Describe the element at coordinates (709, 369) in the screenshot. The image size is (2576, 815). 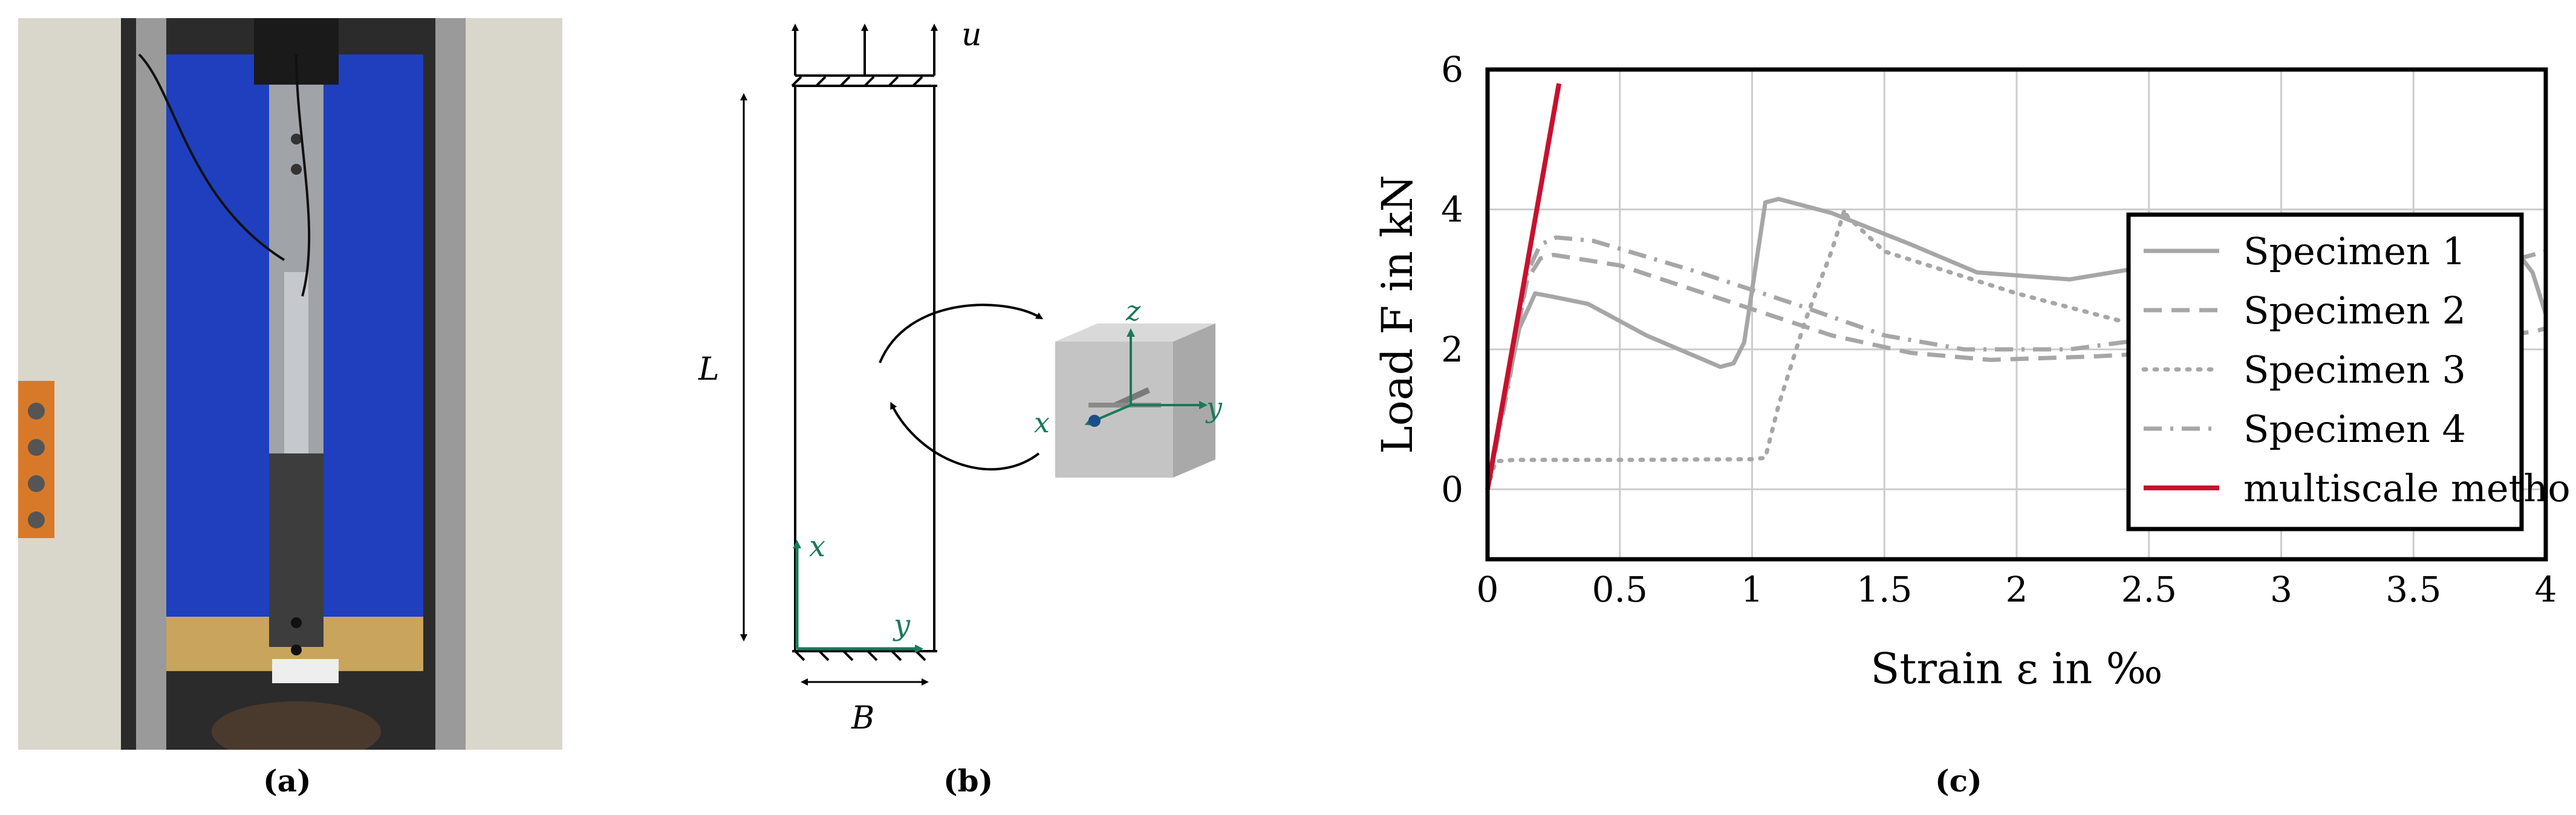
I see `length-label-L: L` at that location.